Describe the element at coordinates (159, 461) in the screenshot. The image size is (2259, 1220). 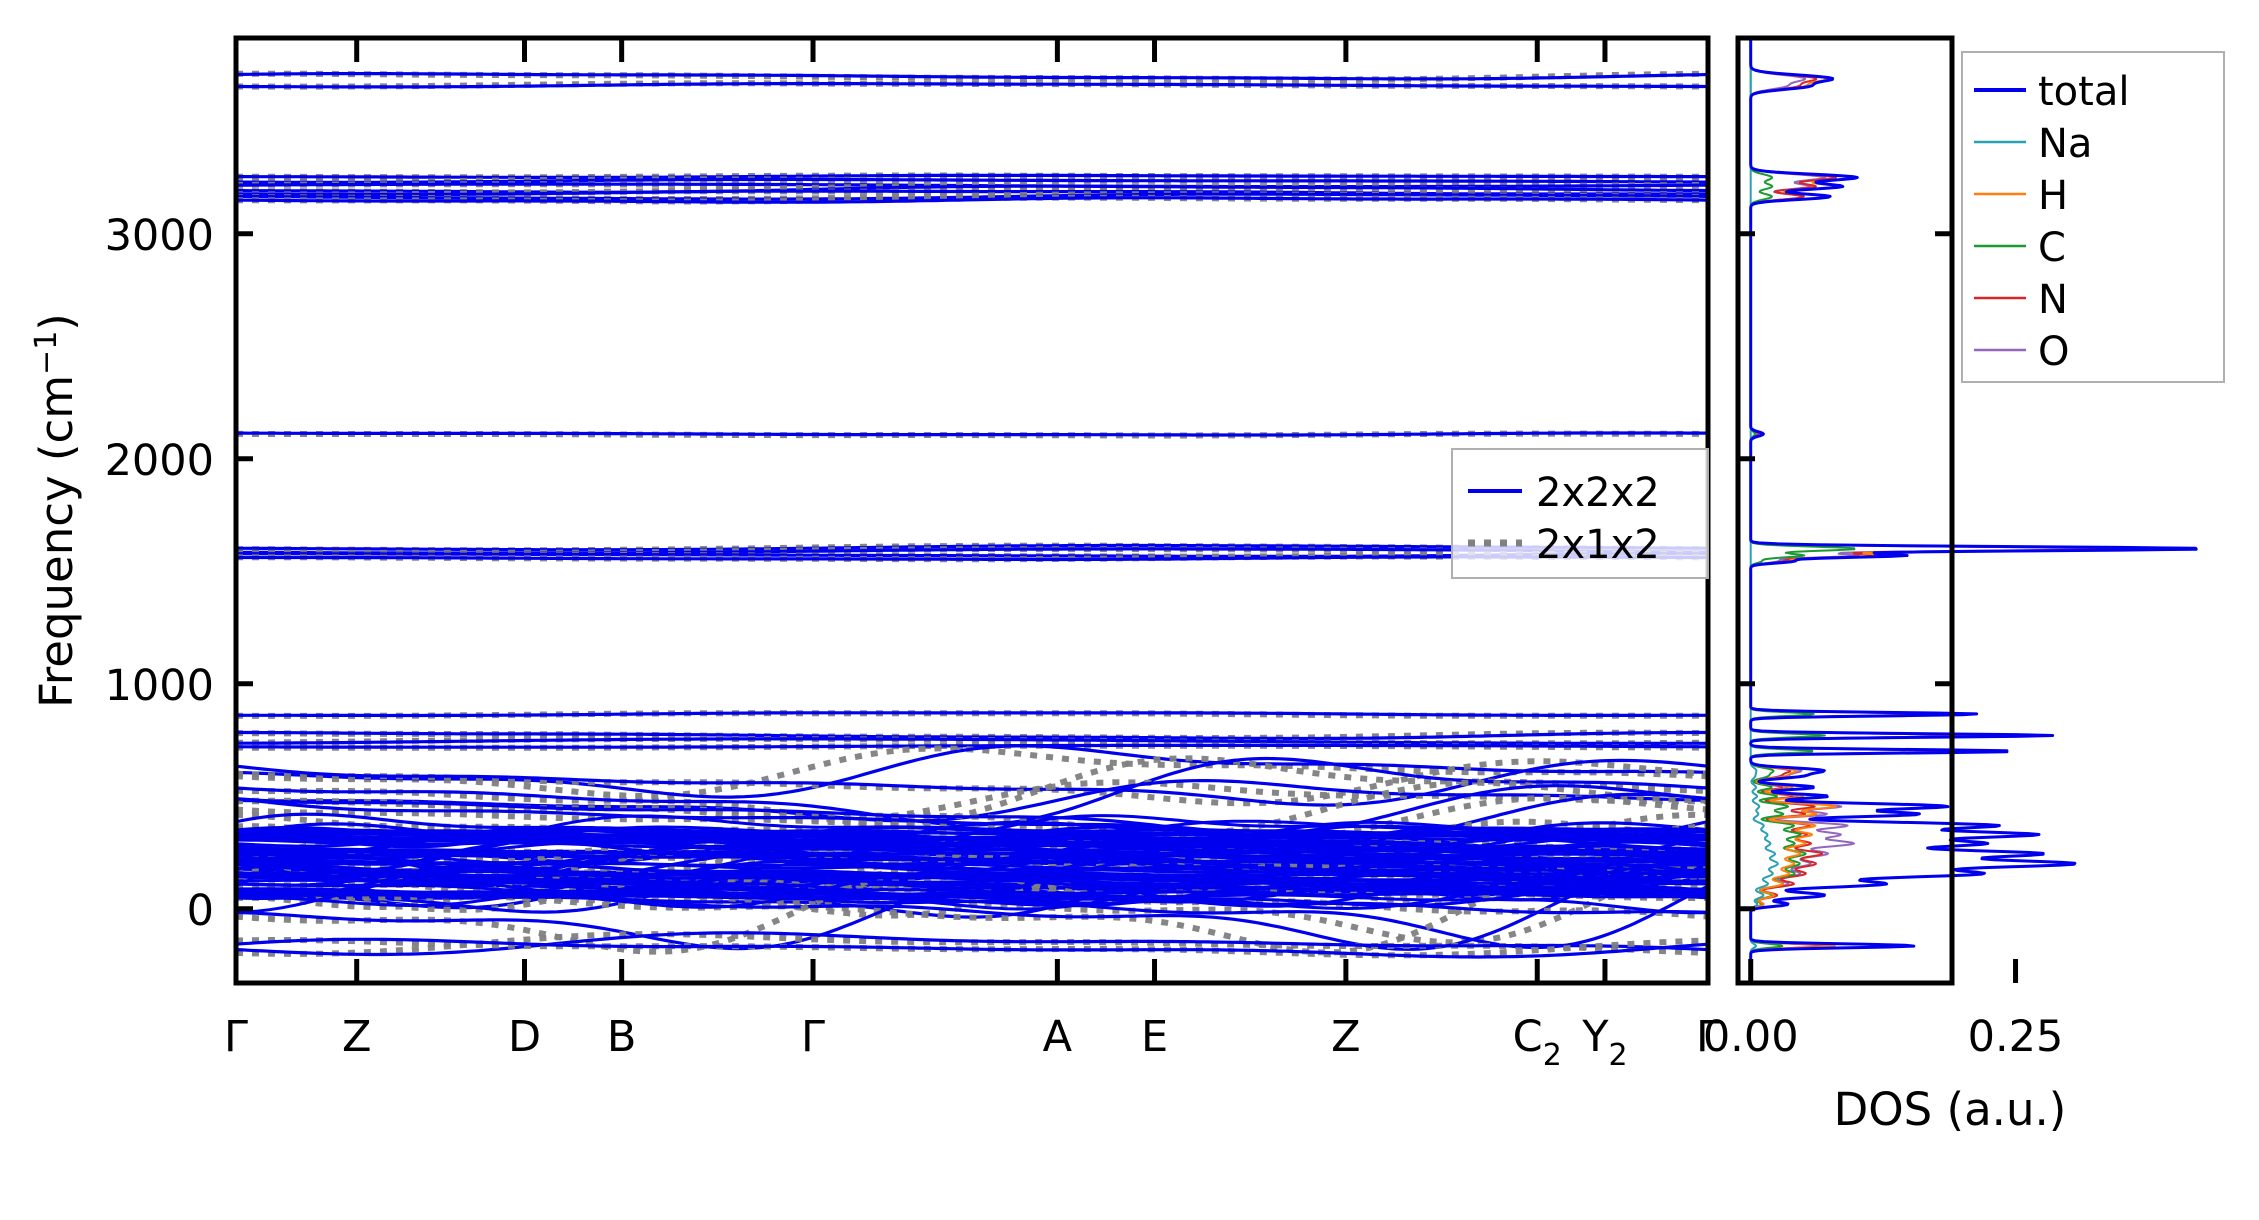
I see `y-tick-label: 2000` at that location.